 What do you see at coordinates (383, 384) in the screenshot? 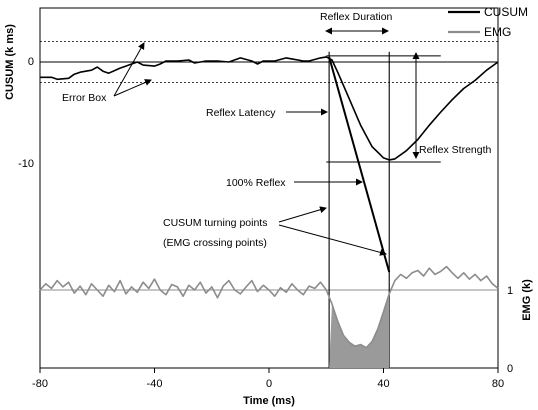
I see `x-tick-label: 40` at bounding box center [383, 384].